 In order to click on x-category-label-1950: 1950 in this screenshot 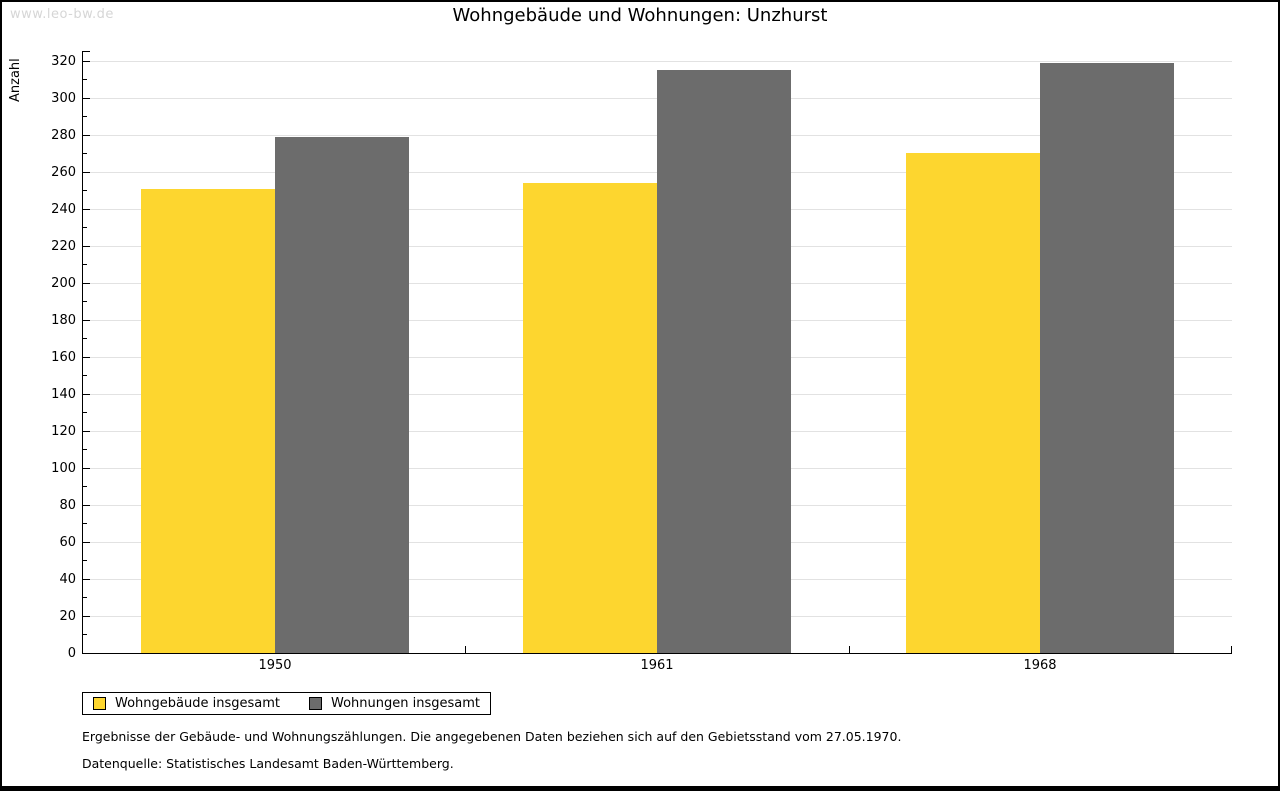, I will do `click(275, 665)`.